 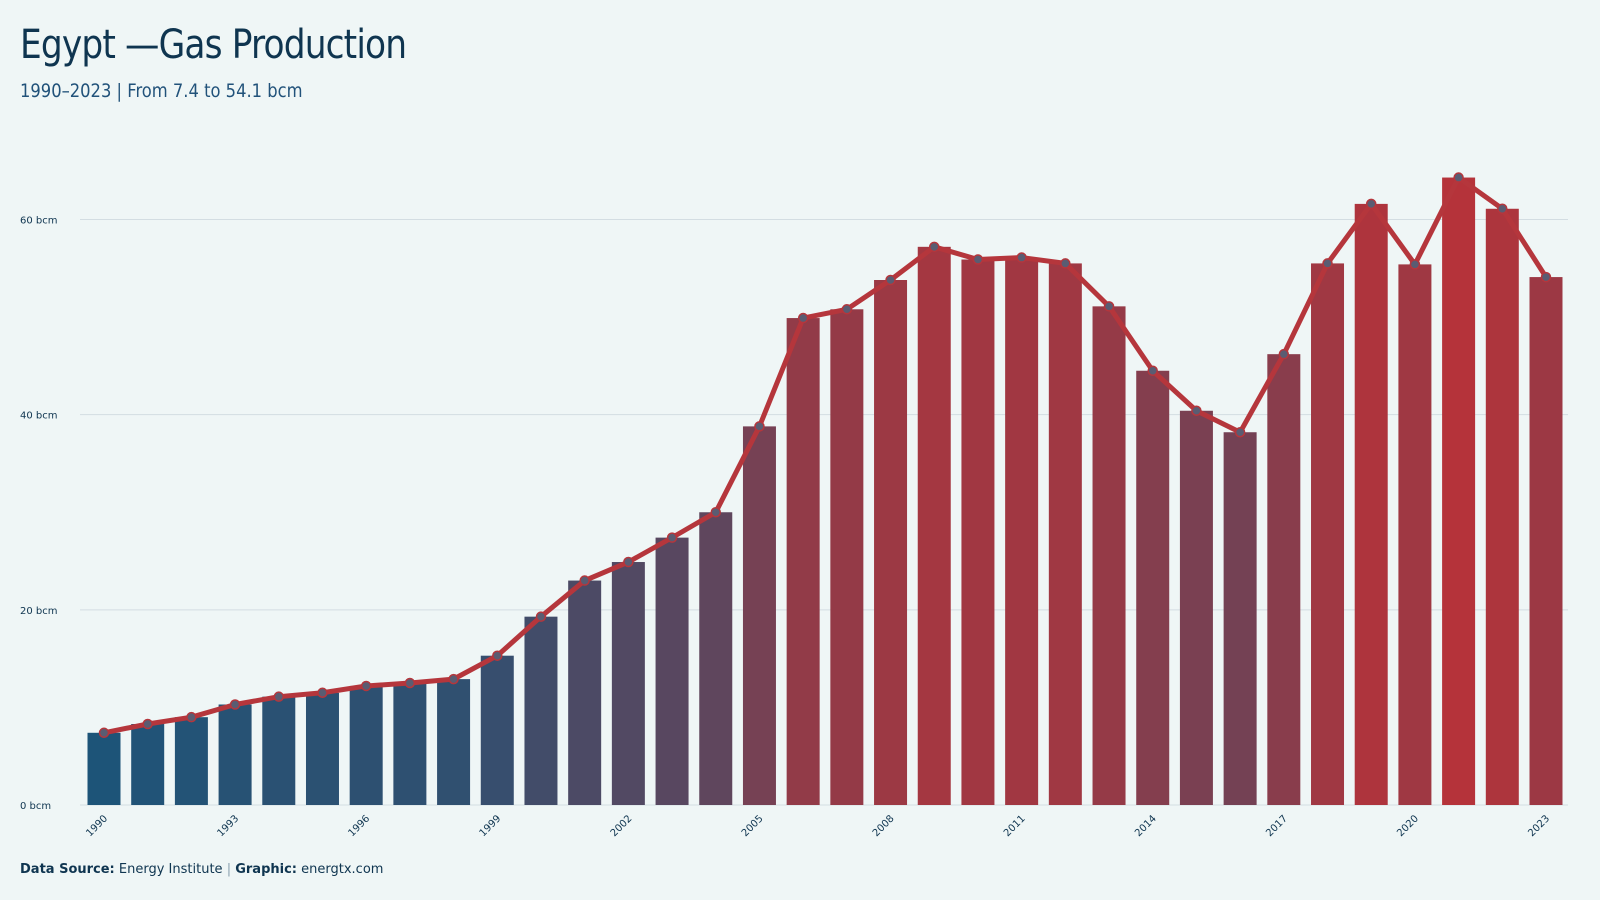 What do you see at coordinates (491, 826) in the screenshot?
I see `x-tick-label: 1999` at bounding box center [491, 826].